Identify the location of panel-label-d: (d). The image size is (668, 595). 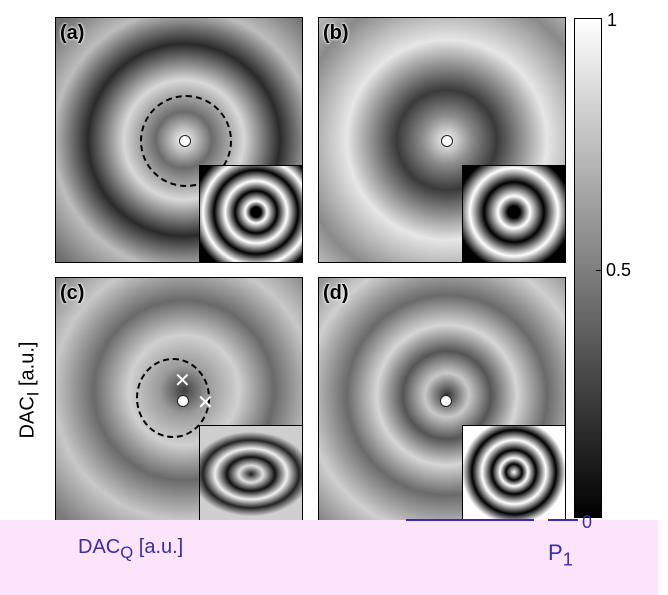
(336, 293).